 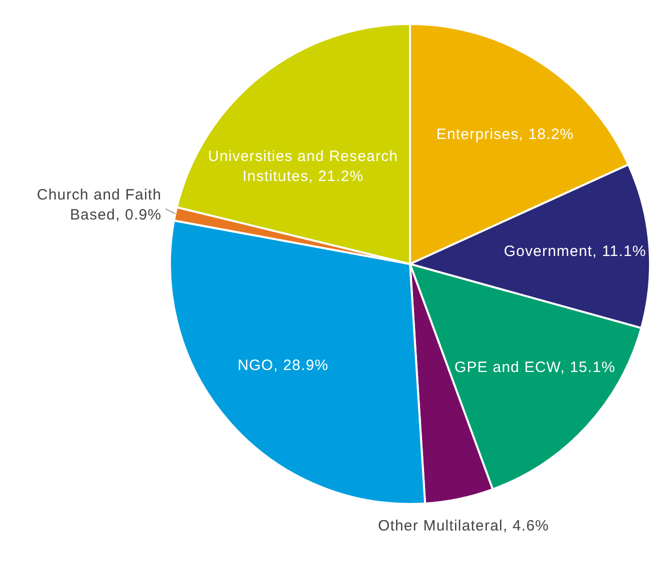 I want to click on slice-label: Church and Faith Based, 0.9%, so click(x=99, y=205).